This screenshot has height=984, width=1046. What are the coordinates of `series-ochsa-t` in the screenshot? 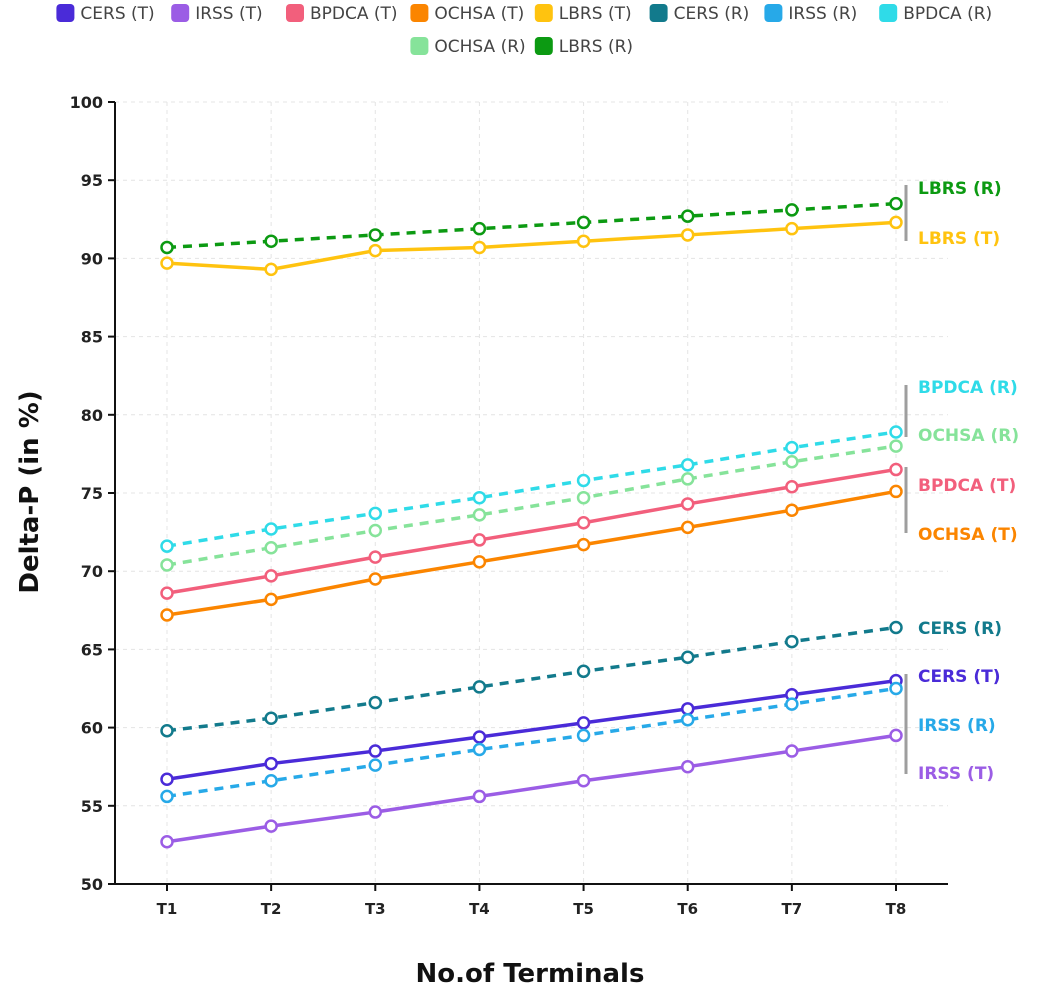 It's located at (531, 553).